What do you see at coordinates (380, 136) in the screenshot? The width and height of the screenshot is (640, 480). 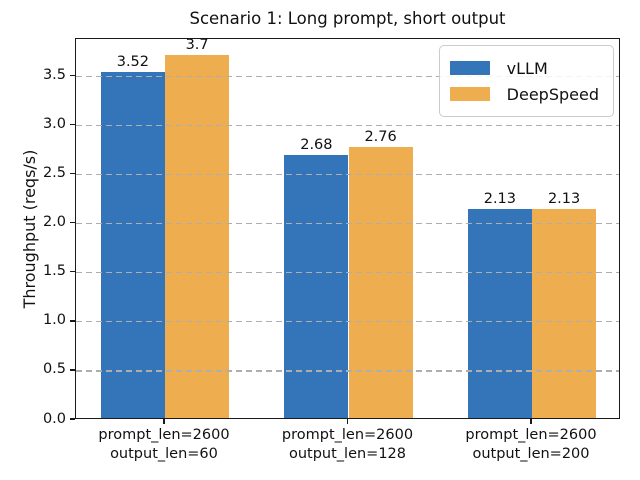 I see `bar-value-label: 2.76` at bounding box center [380, 136].